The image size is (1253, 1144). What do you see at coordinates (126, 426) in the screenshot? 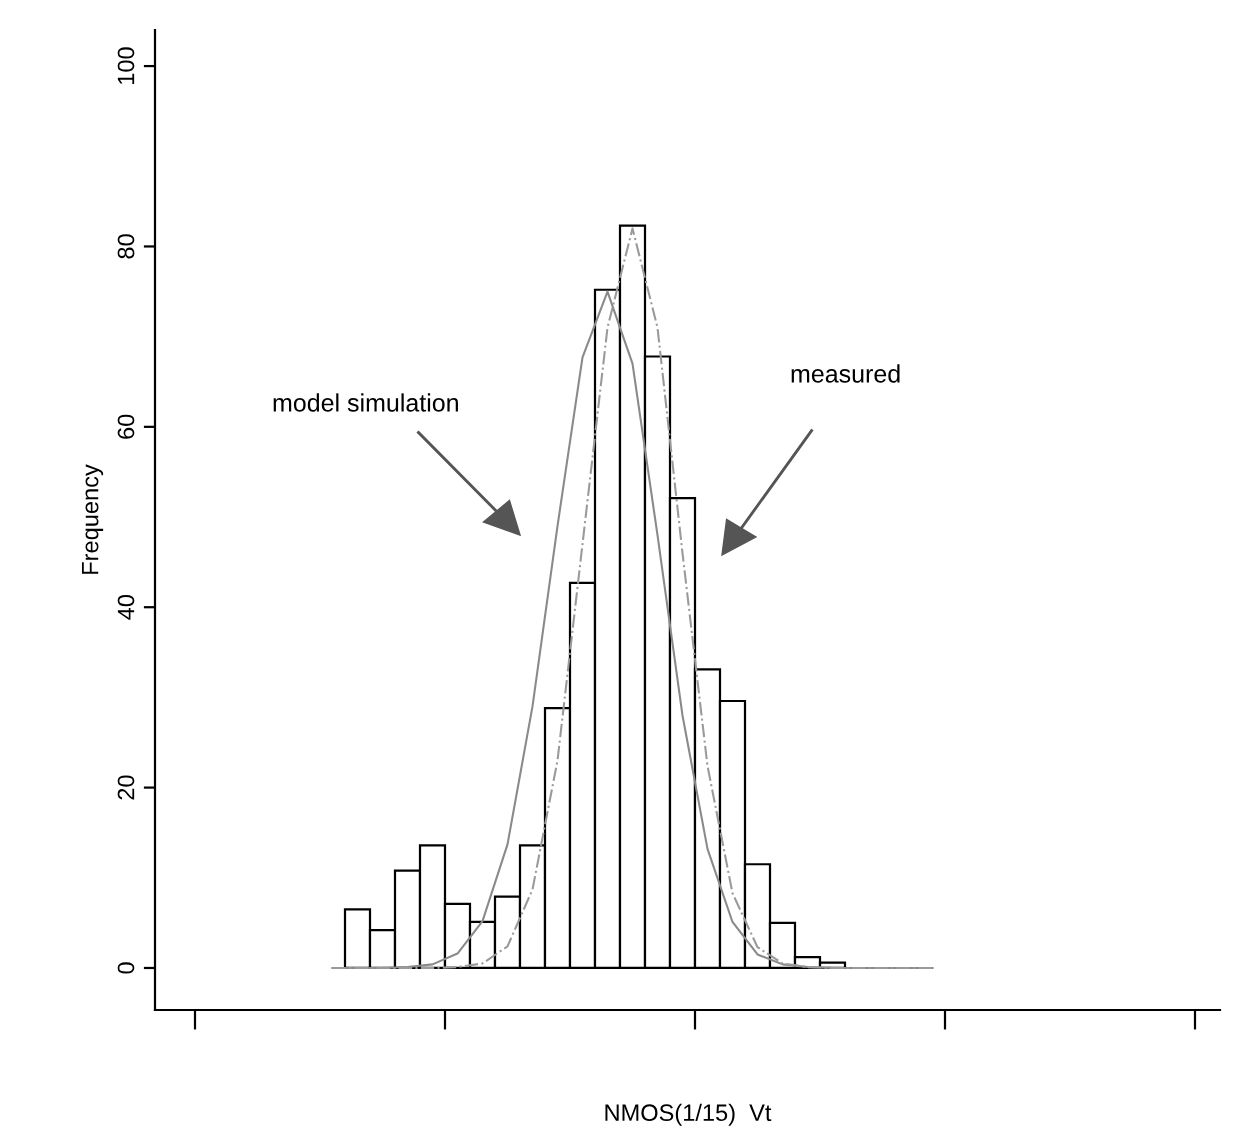
I see `y-tick-label: 60` at bounding box center [126, 426].